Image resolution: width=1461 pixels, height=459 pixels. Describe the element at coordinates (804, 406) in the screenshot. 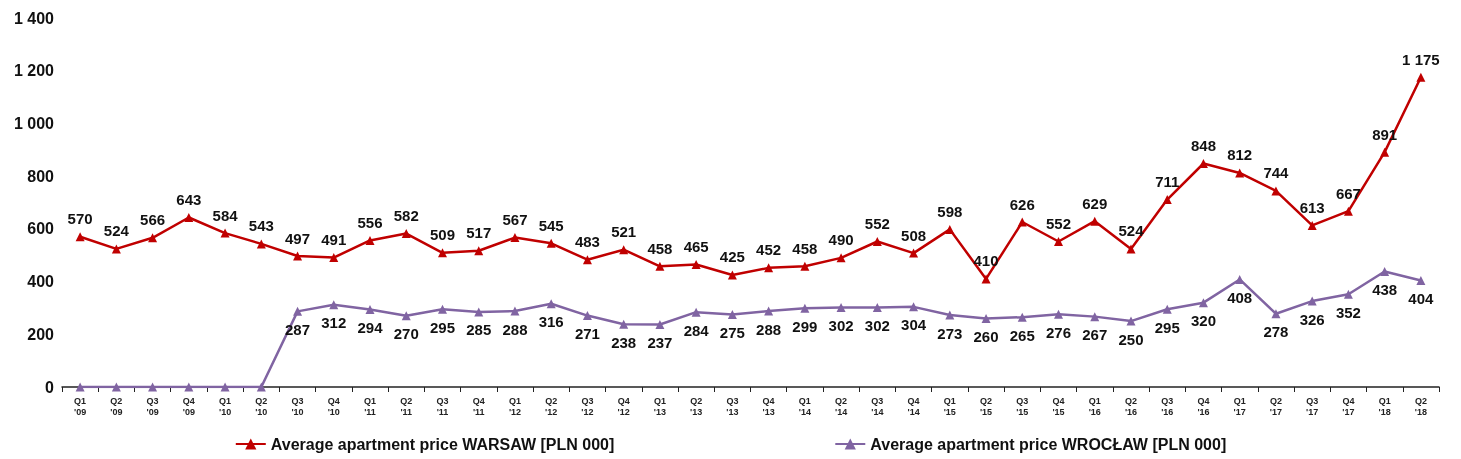

I see `x-tick-label: Q1 '14` at that location.